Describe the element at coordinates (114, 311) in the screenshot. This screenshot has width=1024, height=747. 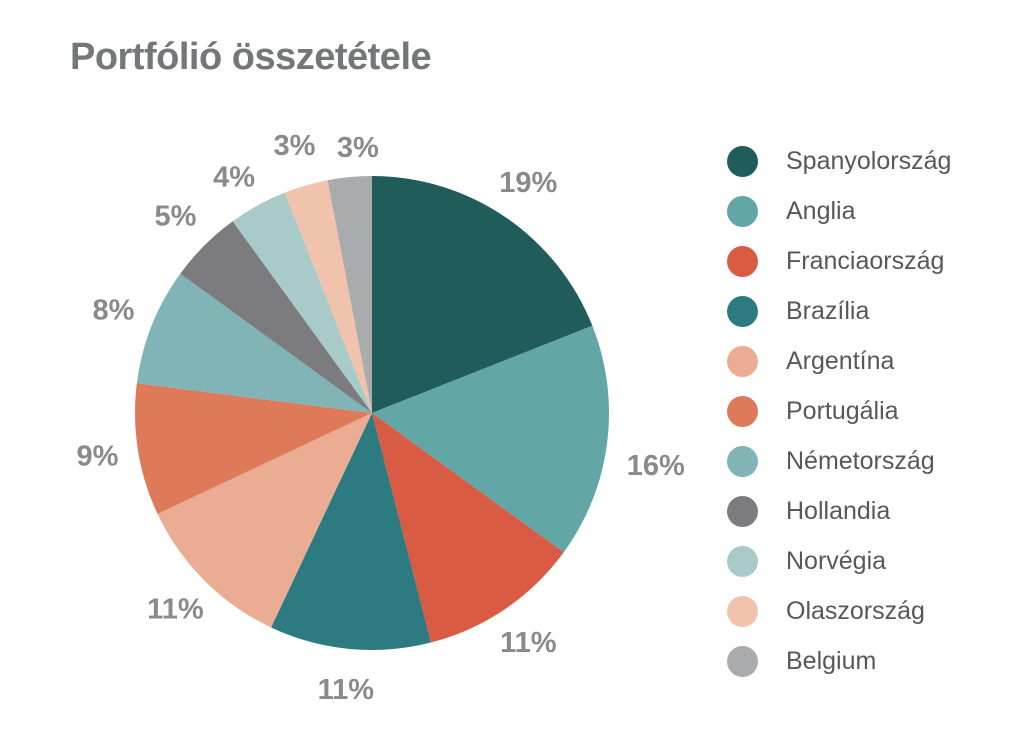
I see `slice-percent-label-nemetorszag: 8%` at that location.